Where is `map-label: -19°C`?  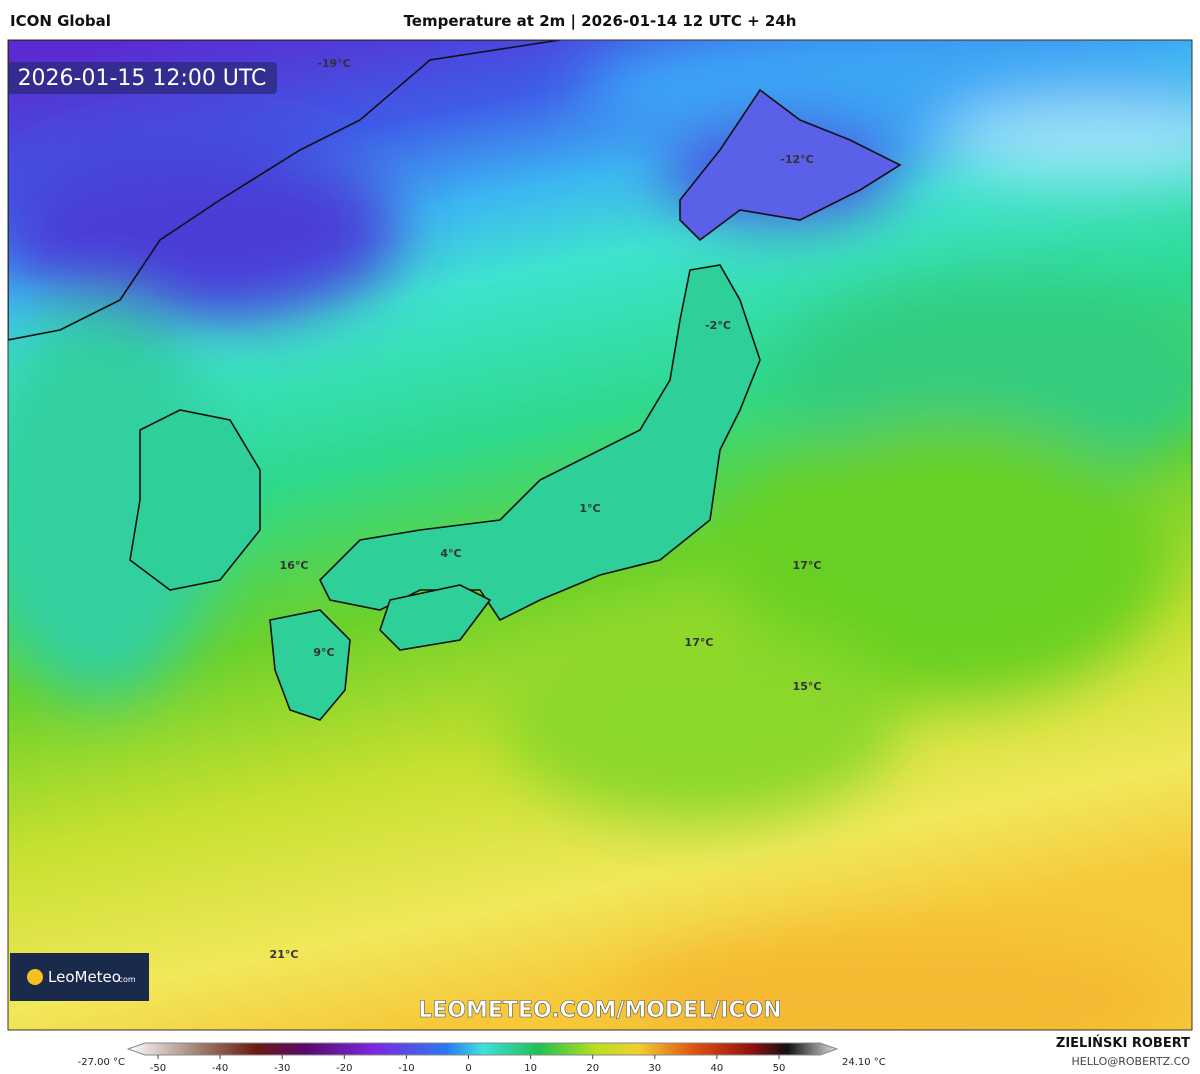
map-label: -19°C is located at coordinates (333, 63).